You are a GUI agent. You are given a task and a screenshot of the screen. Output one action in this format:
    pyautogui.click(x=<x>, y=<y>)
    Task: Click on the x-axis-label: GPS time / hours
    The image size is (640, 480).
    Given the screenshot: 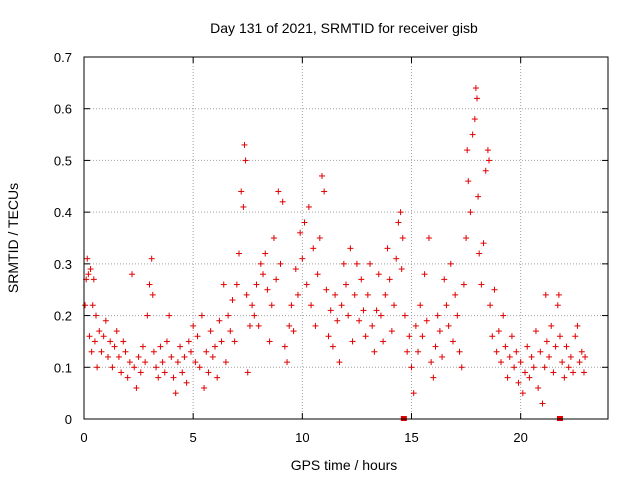 What is the action you would take?
    pyautogui.click(x=344, y=465)
    